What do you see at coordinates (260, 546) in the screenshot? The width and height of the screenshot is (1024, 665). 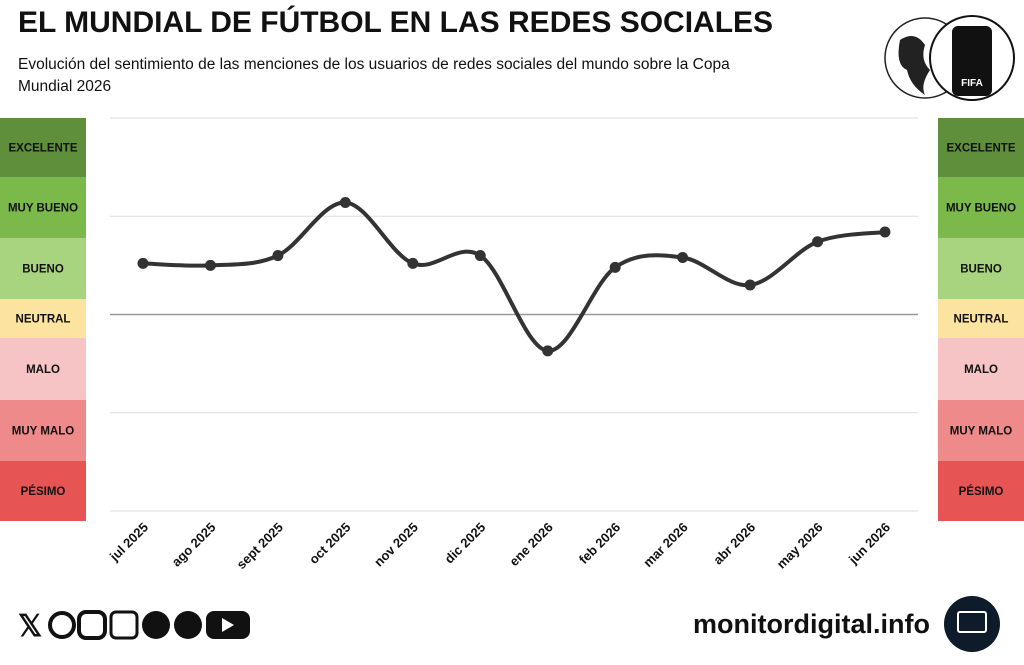 I see `x-tick-label: sept 2025` at bounding box center [260, 546].